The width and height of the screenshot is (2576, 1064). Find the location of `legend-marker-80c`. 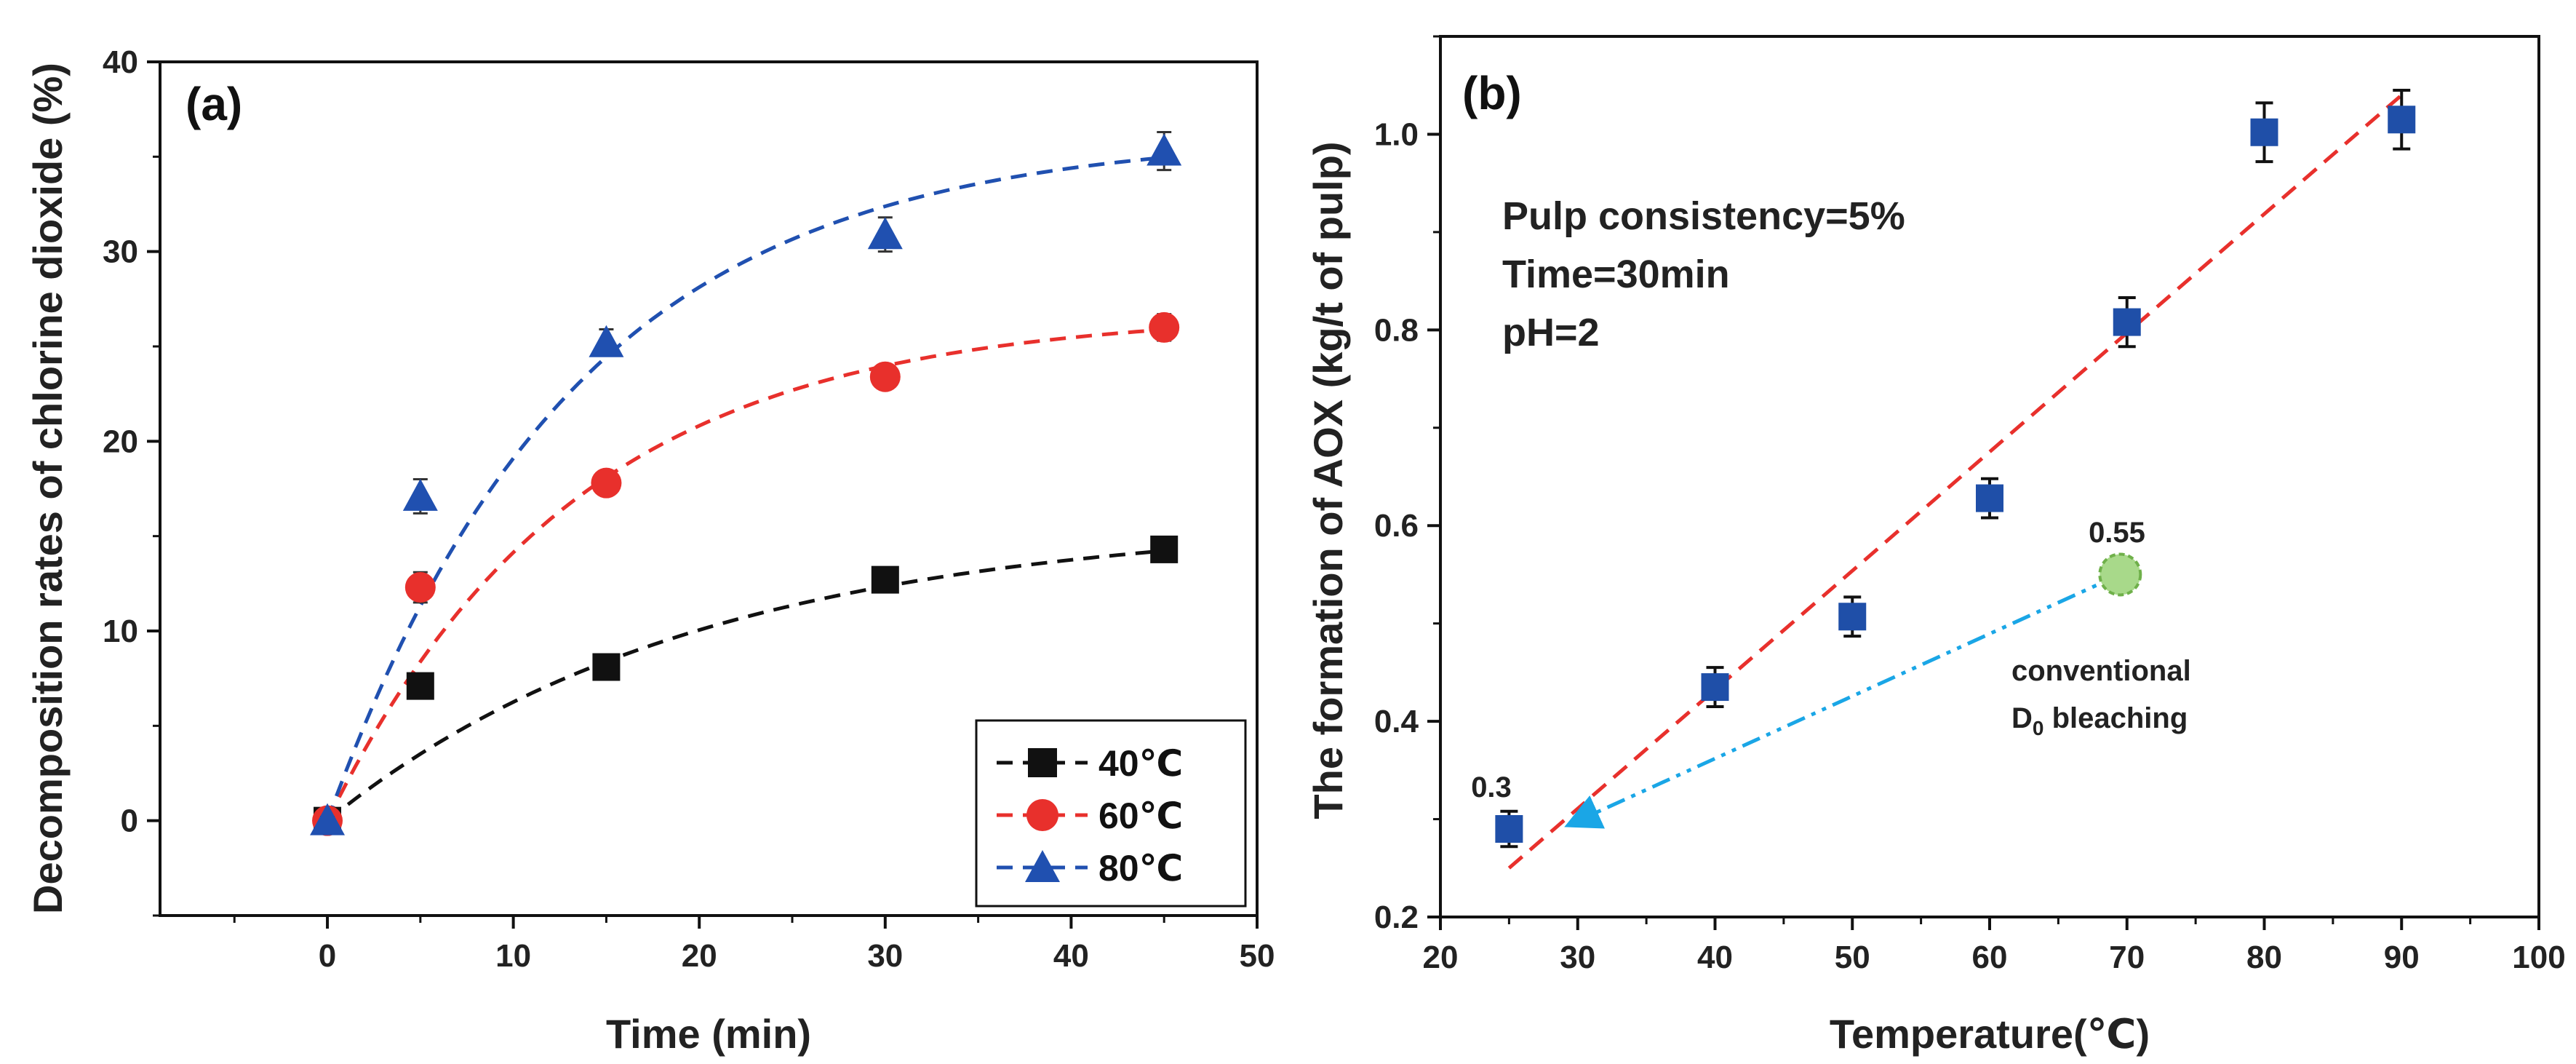

legend-marker-80c is located at coordinates (1042, 866).